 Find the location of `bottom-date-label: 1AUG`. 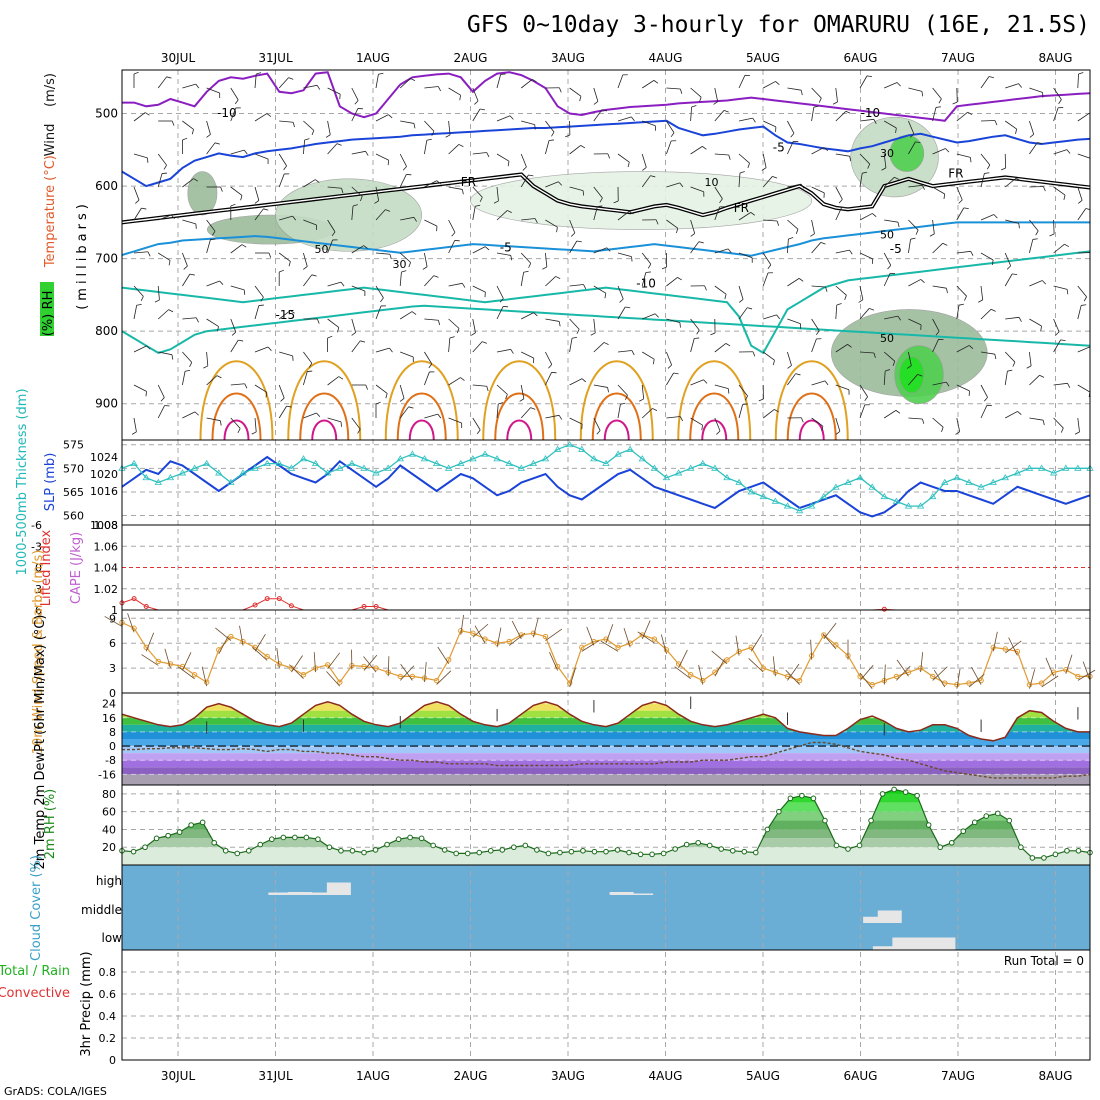

bottom-date-label: 1AUG is located at coordinates (373, 1076).